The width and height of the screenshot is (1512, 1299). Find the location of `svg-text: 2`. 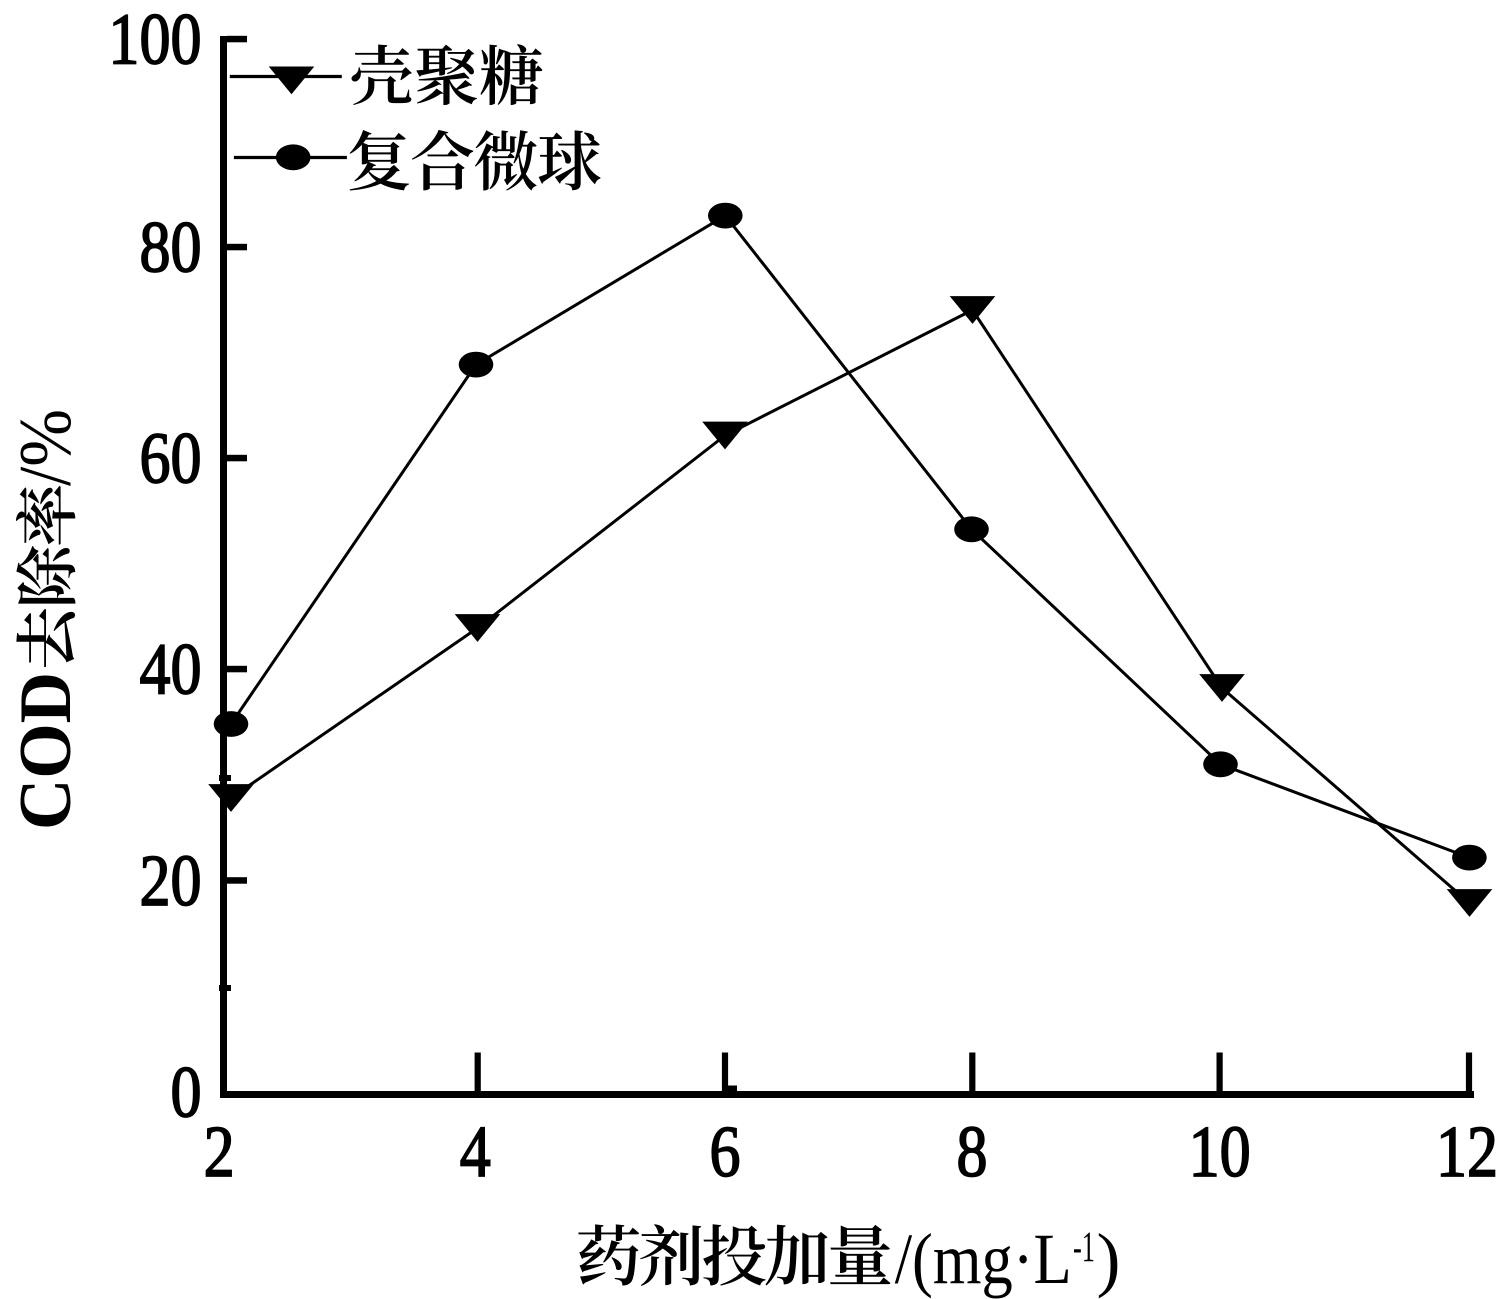

svg-text: 2 is located at coordinates (219, 1151).